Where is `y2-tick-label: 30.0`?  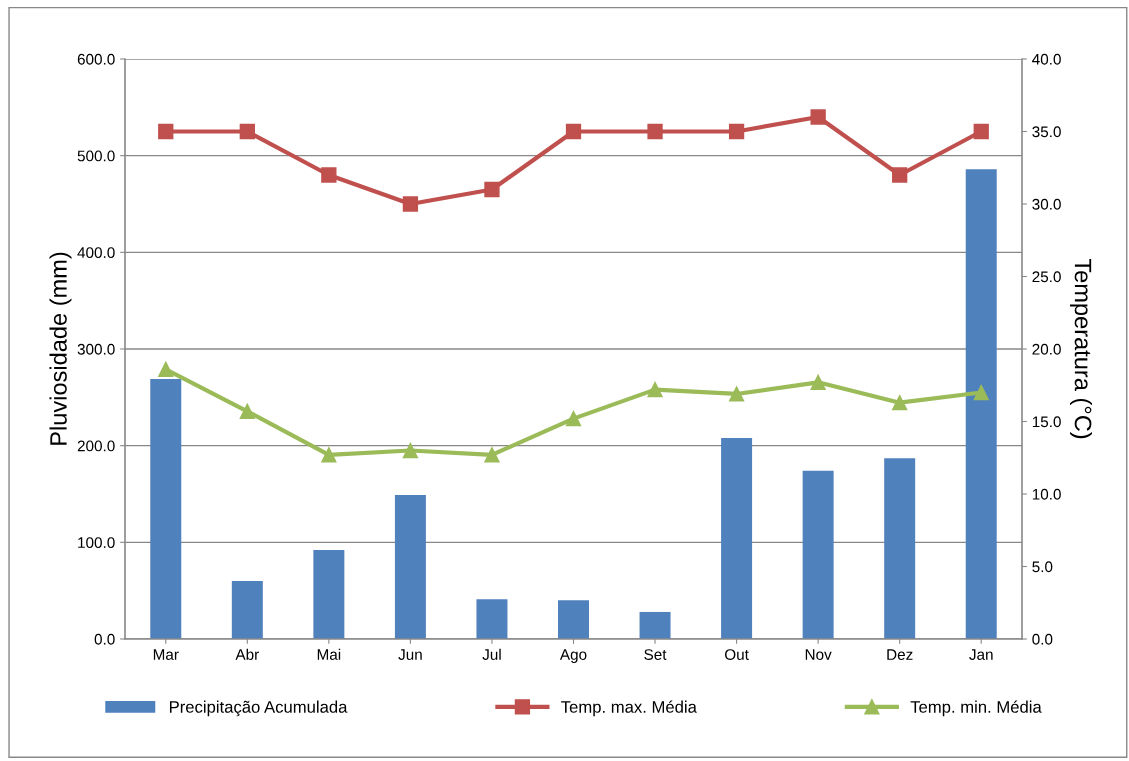 y2-tick-label: 30.0 is located at coordinates (1046, 204).